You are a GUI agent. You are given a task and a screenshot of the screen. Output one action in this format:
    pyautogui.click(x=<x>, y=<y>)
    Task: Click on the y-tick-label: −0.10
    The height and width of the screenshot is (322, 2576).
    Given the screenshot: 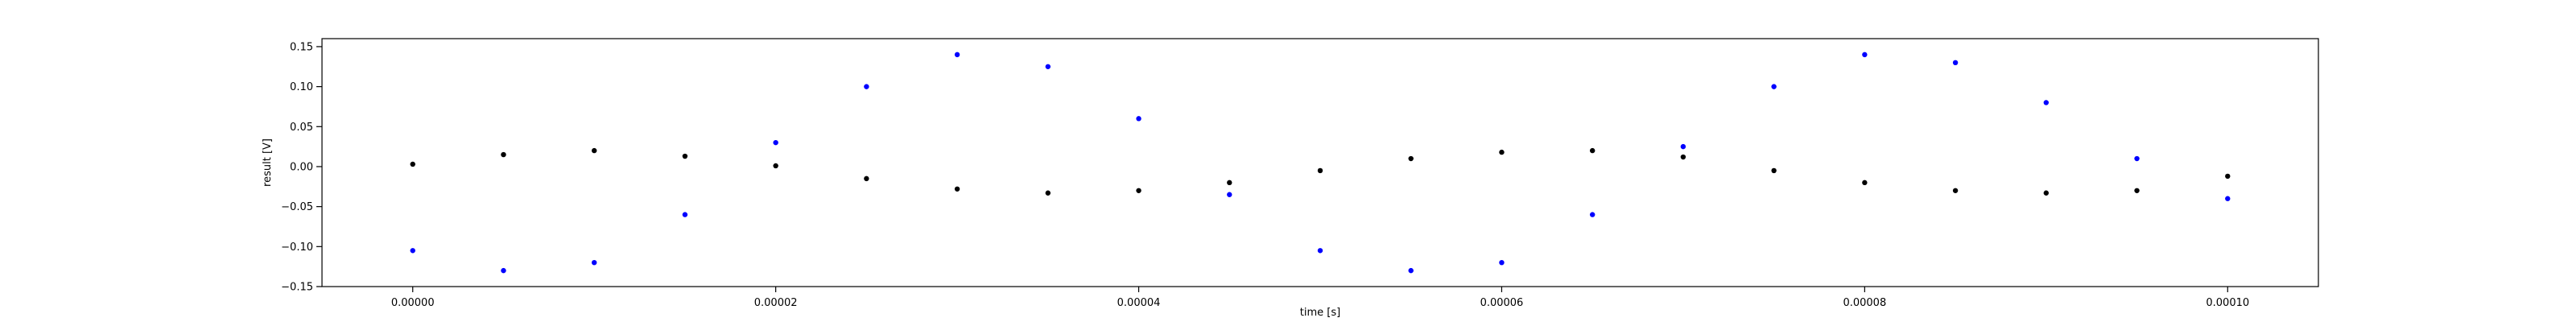 What is the action you would take?
    pyautogui.click(x=297, y=248)
    